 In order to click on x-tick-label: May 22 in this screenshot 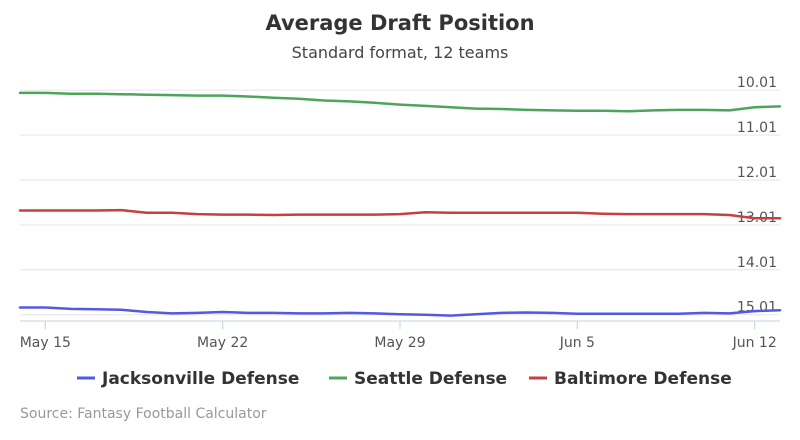, I will do `click(222, 343)`.